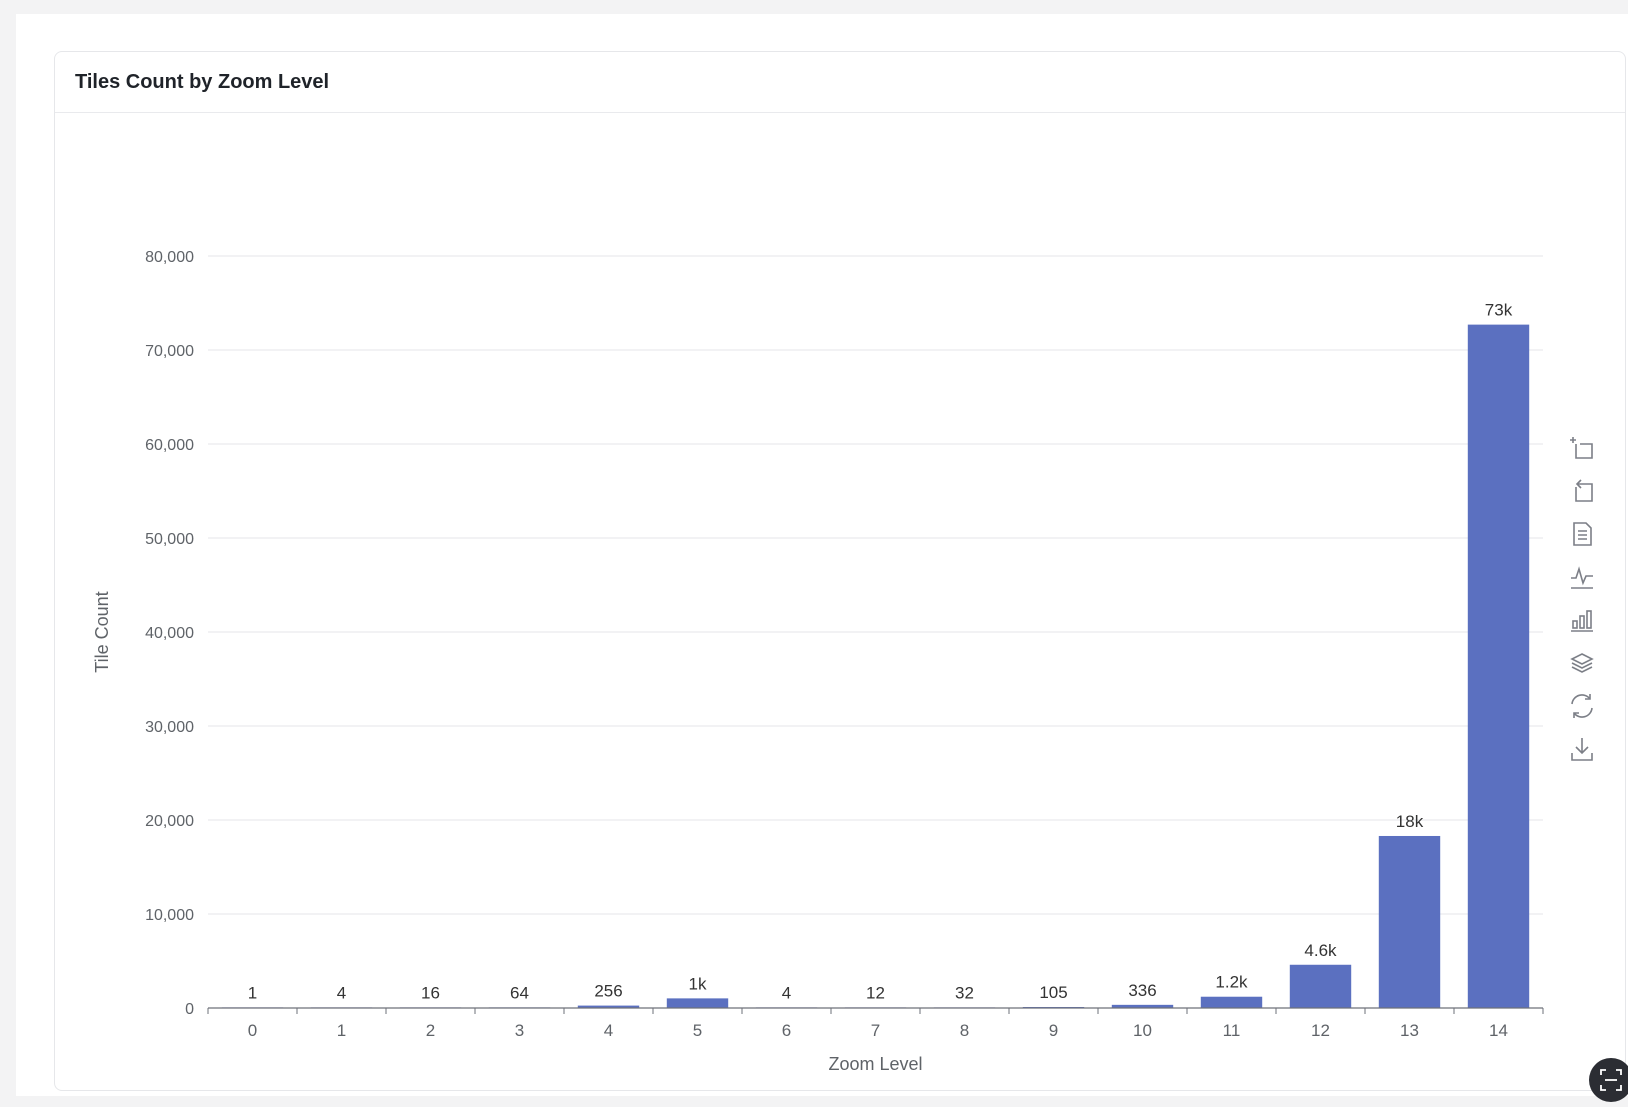  I want to click on card-header: Tiles Count by Zoom Level, so click(840, 82).